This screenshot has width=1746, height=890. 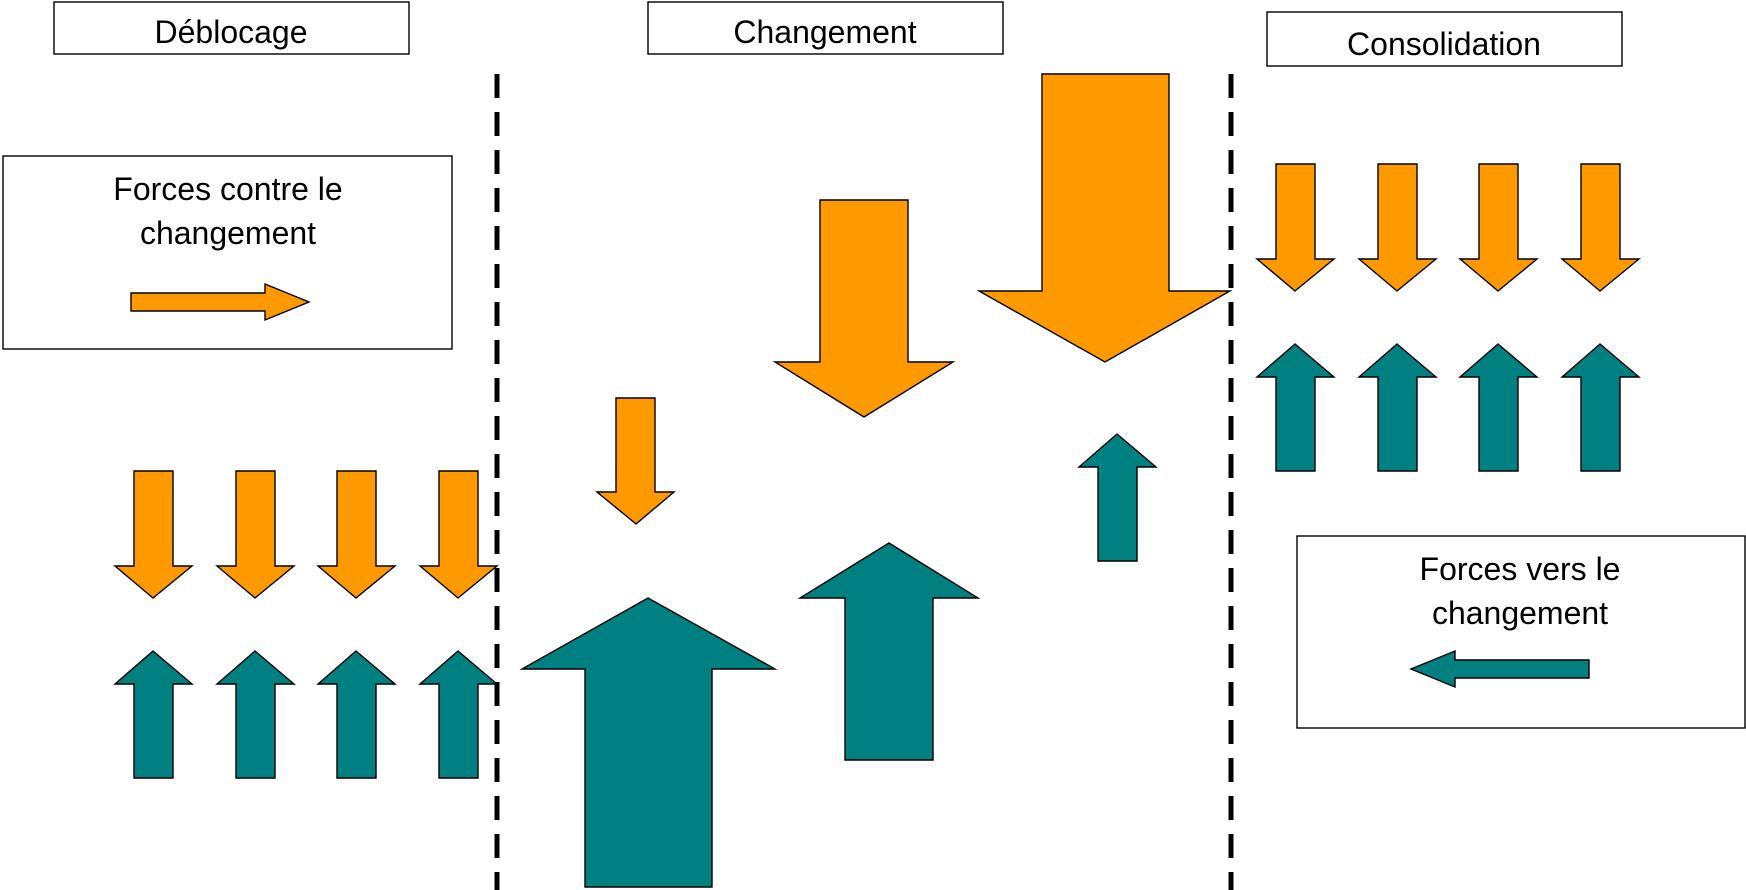 What do you see at coordinates (1521, 632) in the screenshot?
I see `legend-forces-toward: Forces vers le changement` at bounding box center [1521, 632].